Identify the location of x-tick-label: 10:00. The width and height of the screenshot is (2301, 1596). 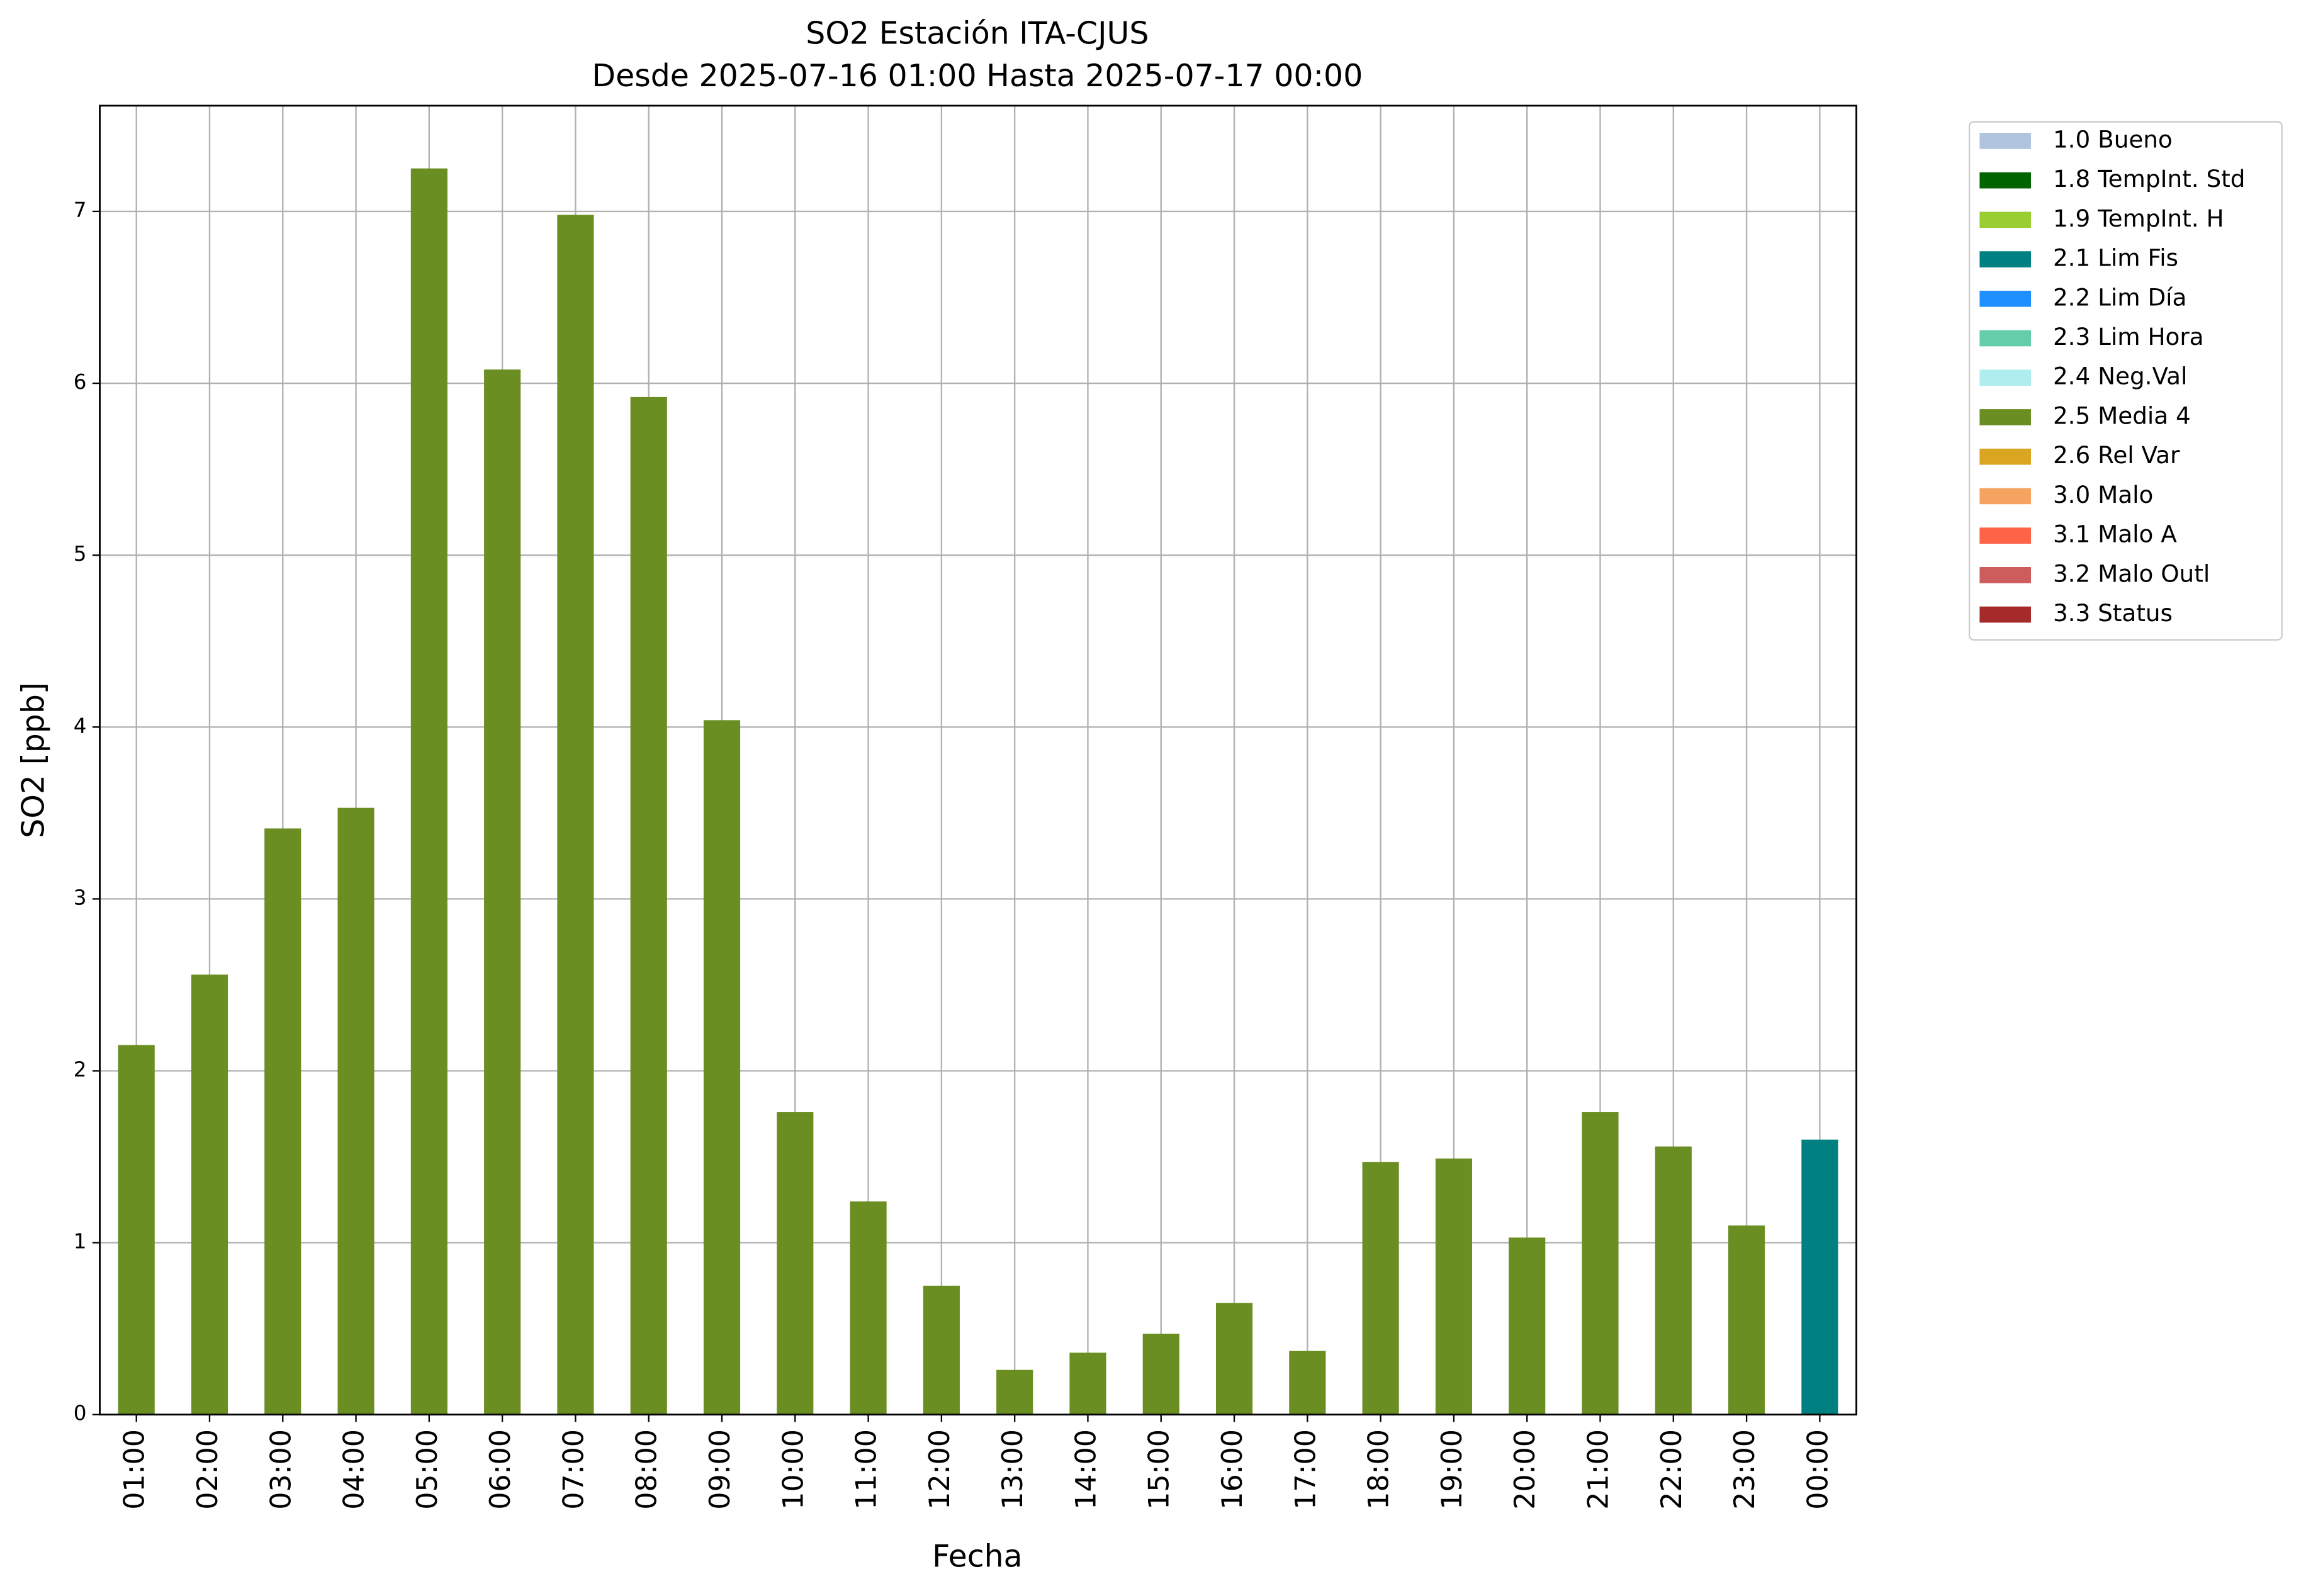
(793, 1469).